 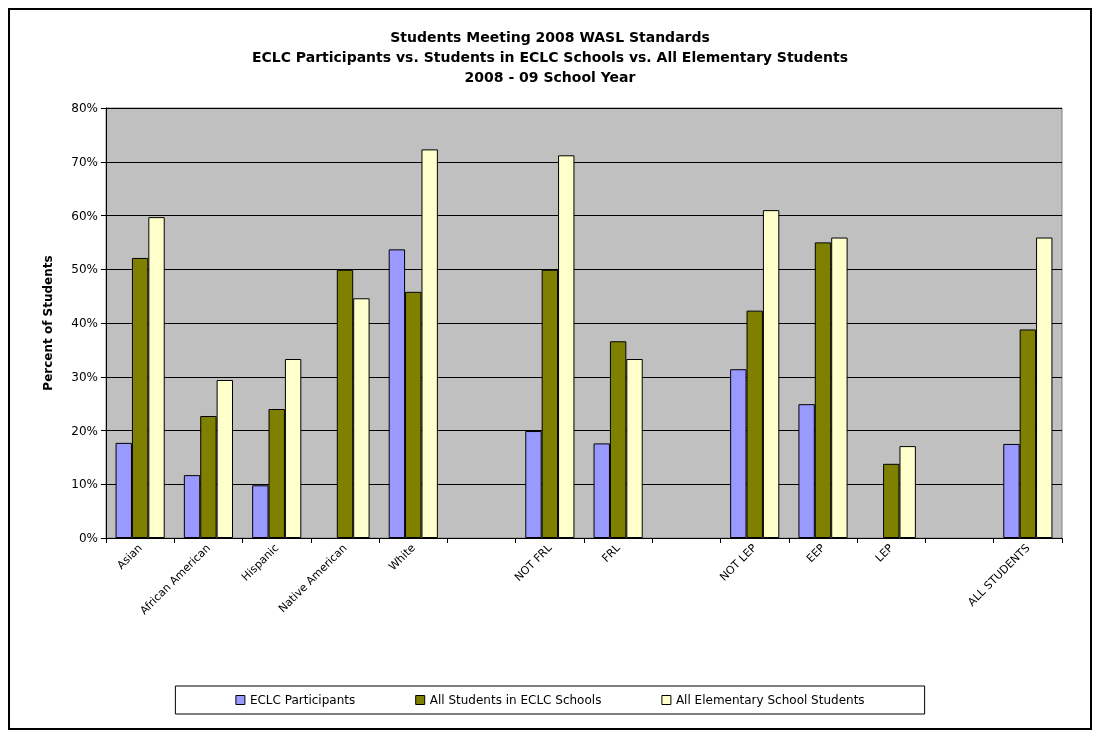 I want to click on x-tick-label: FRL, so click(x=611, y=552).